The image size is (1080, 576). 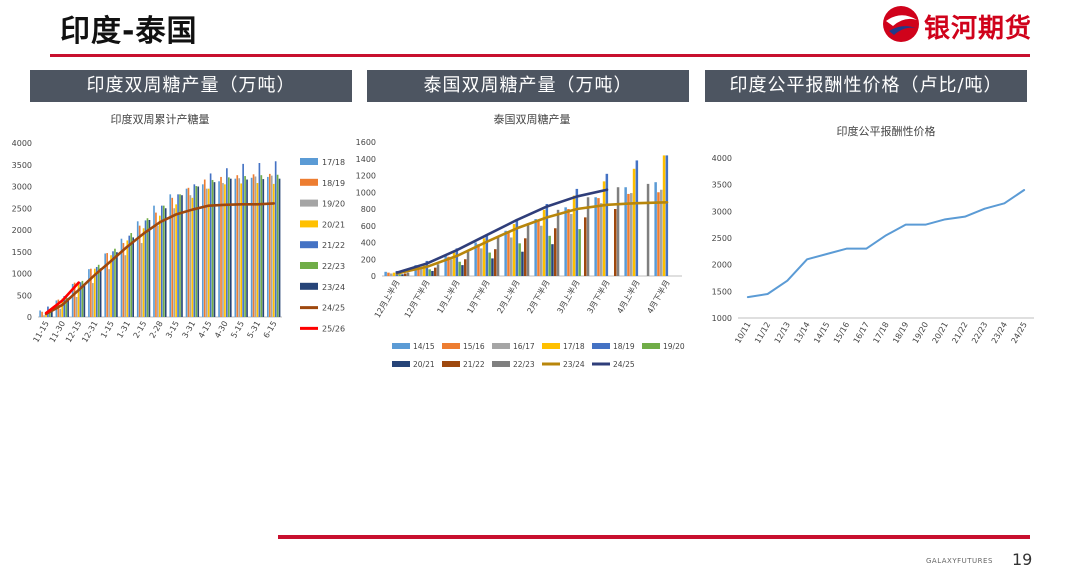 What do you see at coordinates (22, 230) in the screenshot?
I see `y-tick-label: 2000` at bounding box center [22, 230].